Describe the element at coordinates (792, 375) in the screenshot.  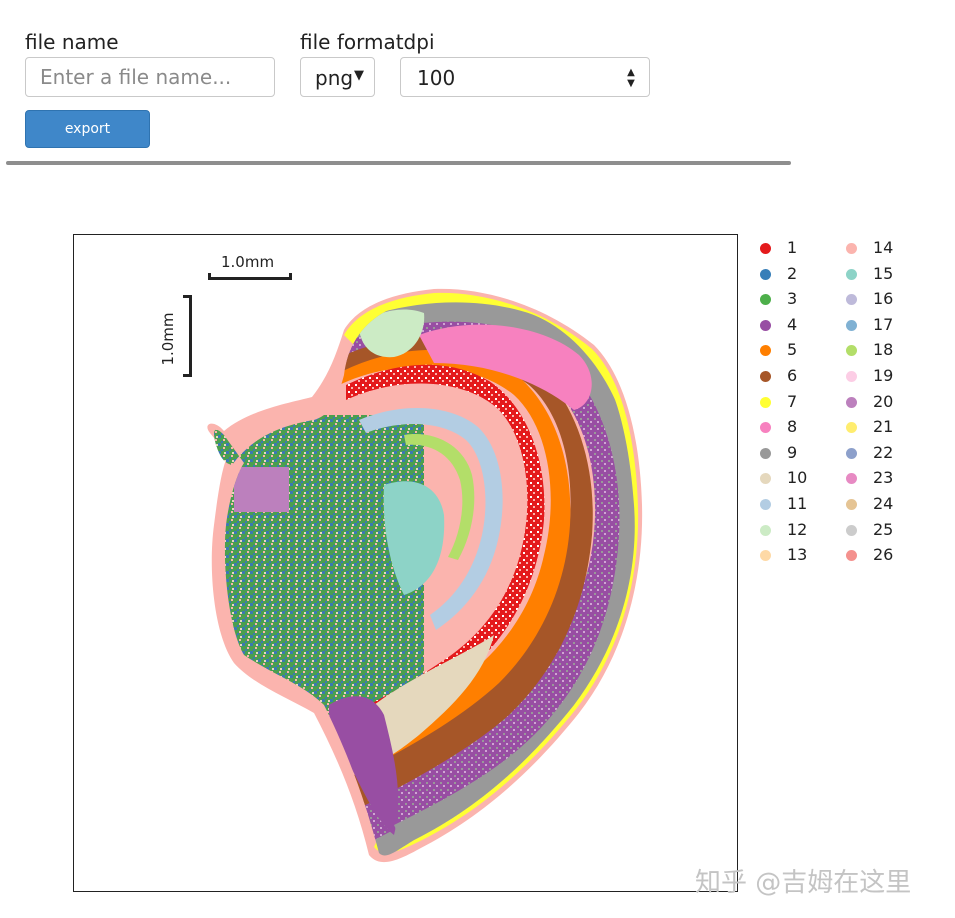
I see `legend-label: 6` at that location.